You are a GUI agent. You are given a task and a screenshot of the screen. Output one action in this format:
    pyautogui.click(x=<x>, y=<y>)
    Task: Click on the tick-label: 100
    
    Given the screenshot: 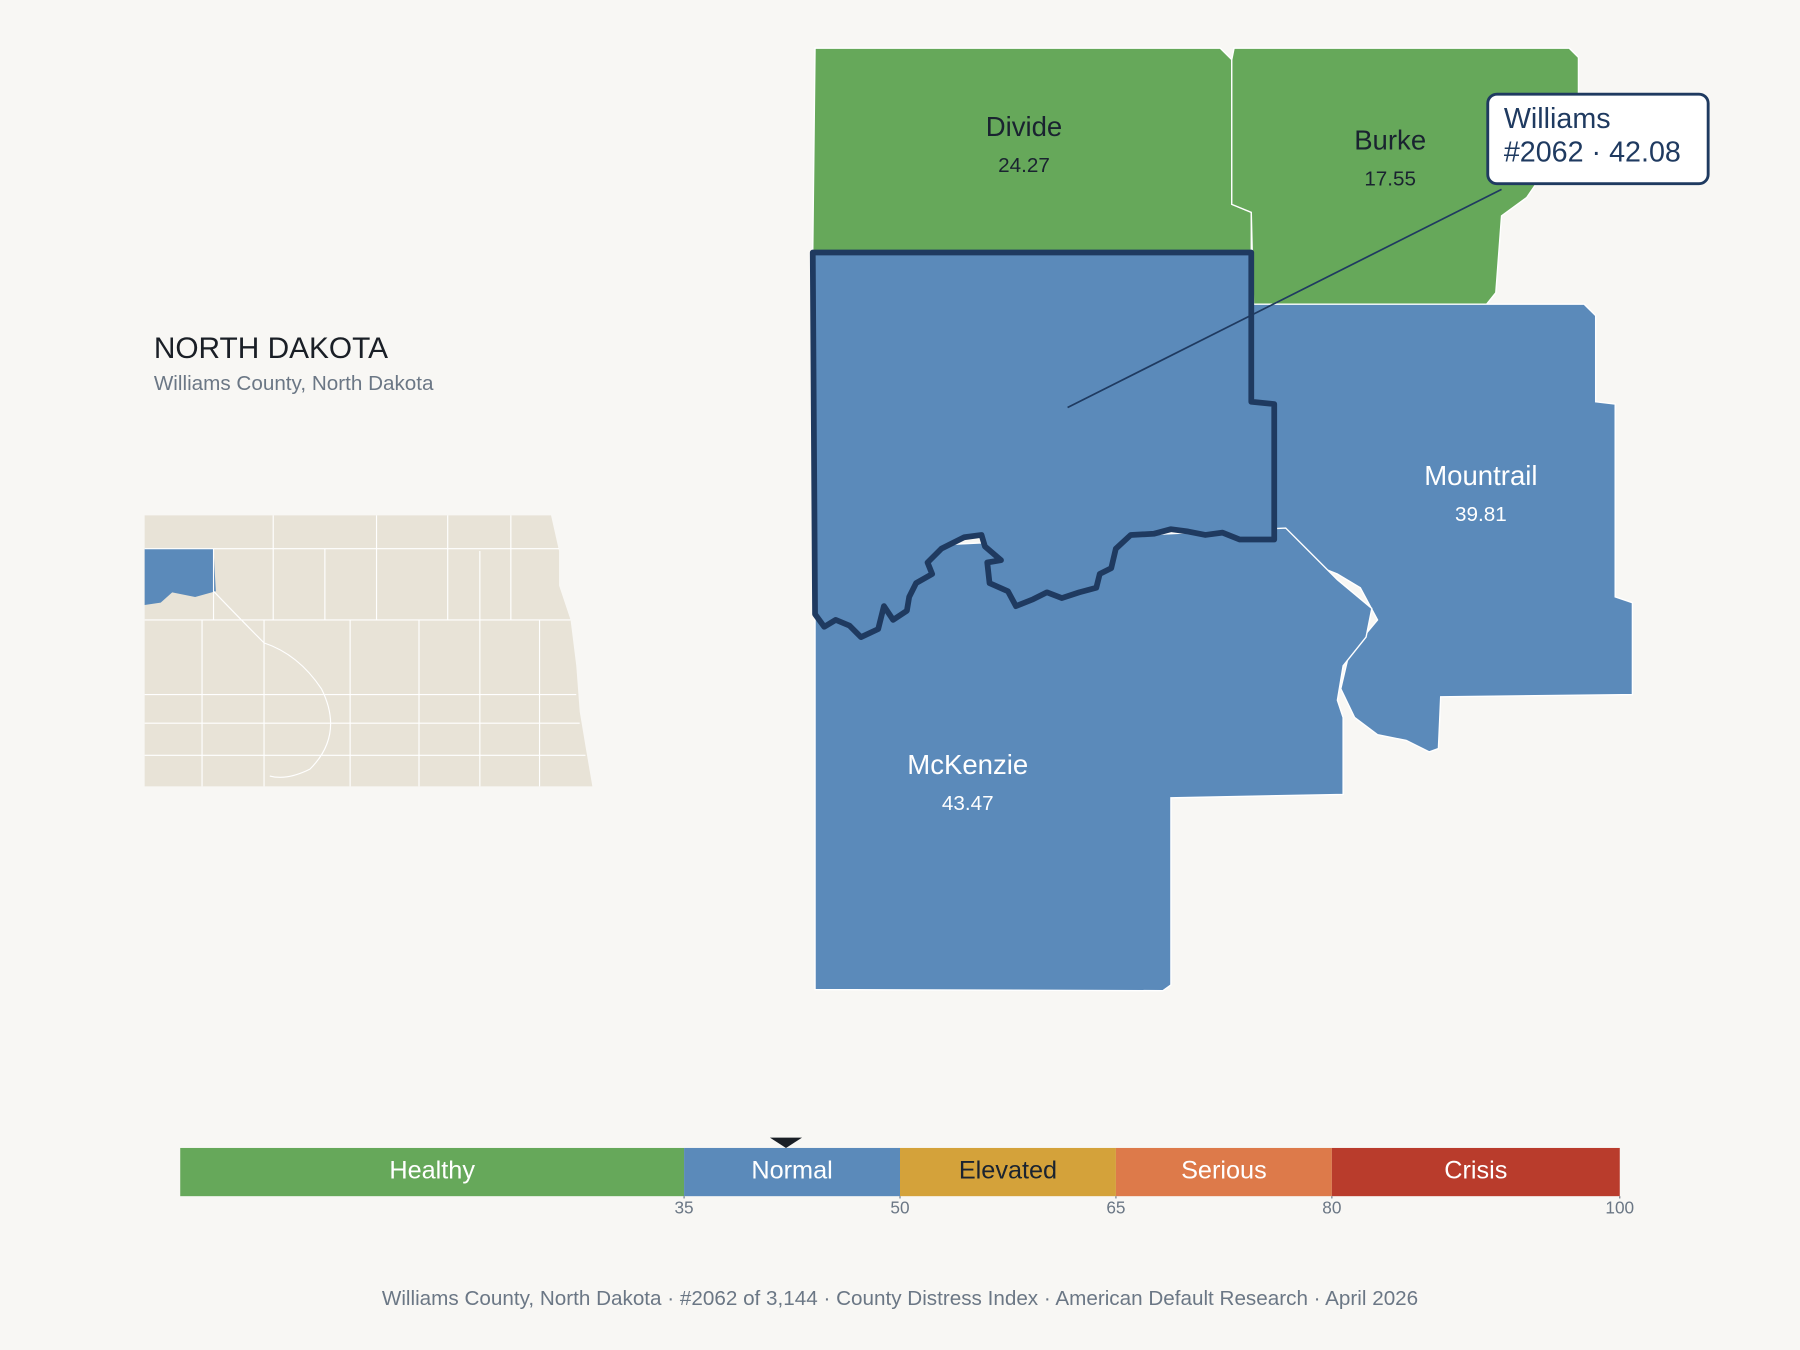 What is the action you would take?
    pyautogui.click(x=1619, y=1207)
    